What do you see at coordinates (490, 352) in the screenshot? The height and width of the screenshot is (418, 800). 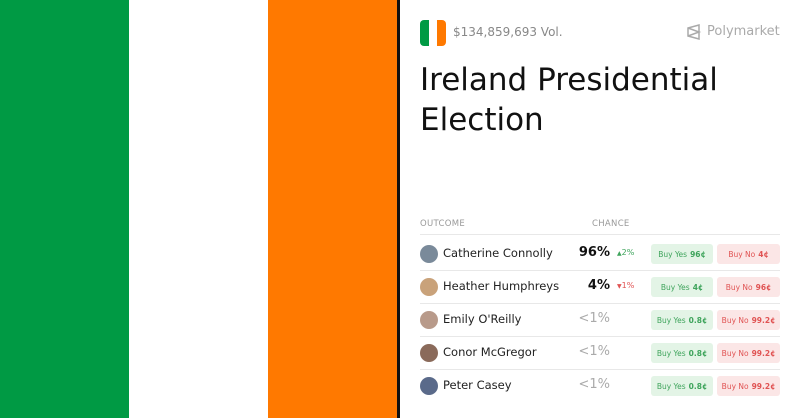 I see `outcome-name: Conor McGregor` at bounding box center [490, 352].